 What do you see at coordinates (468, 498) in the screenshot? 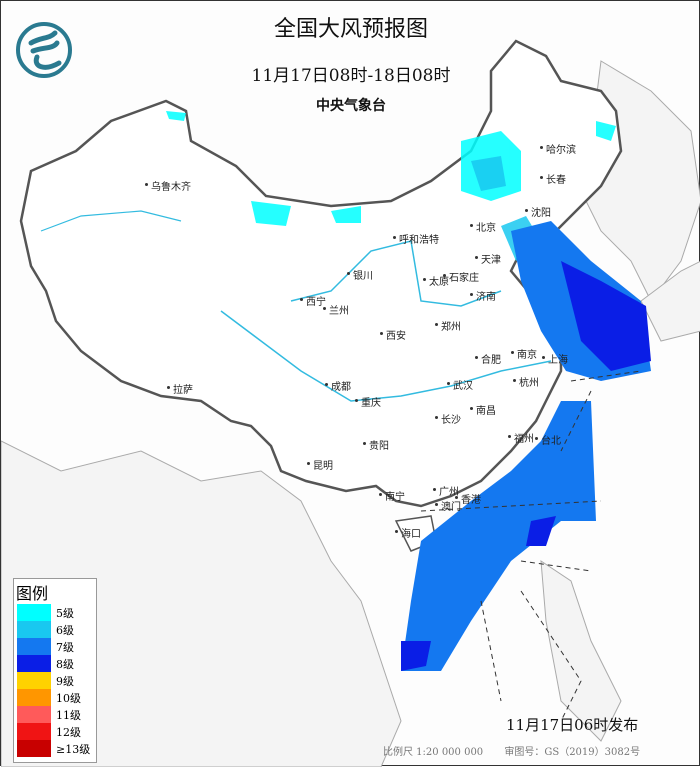
I see `city-label: 香港` at bounding box center [468, 498].